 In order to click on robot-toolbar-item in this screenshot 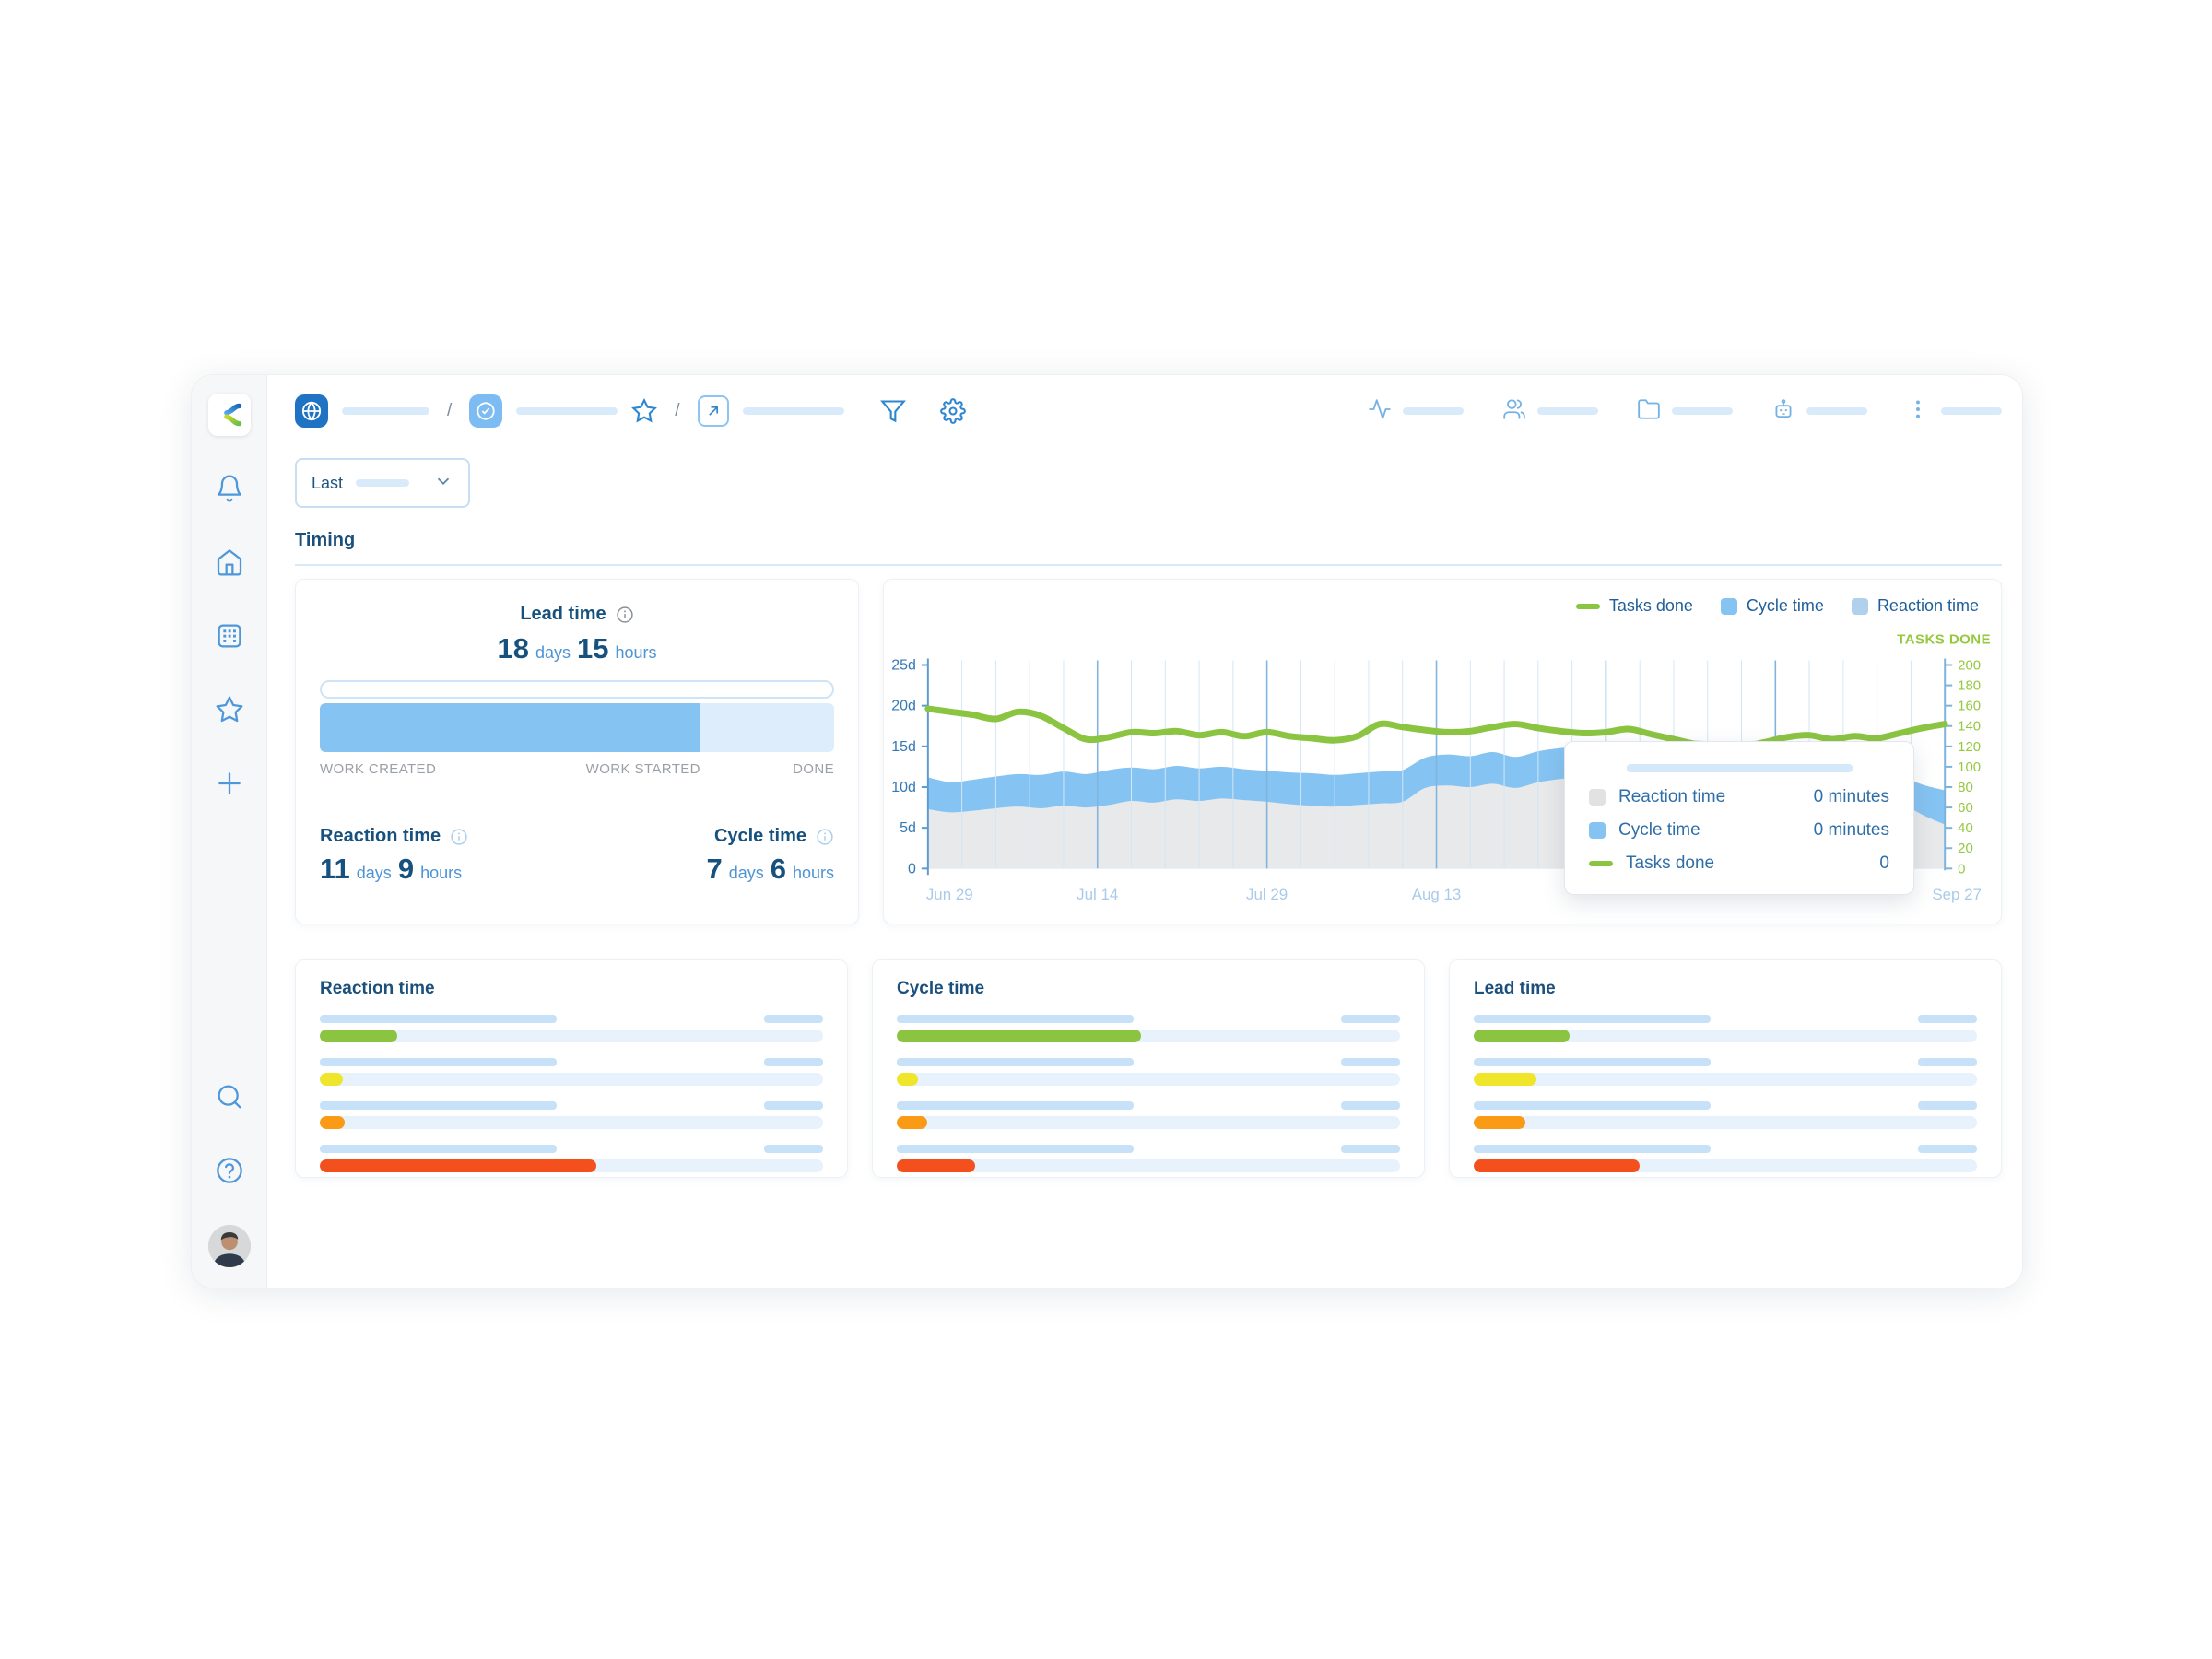, I will do `click(1819, 411)`.